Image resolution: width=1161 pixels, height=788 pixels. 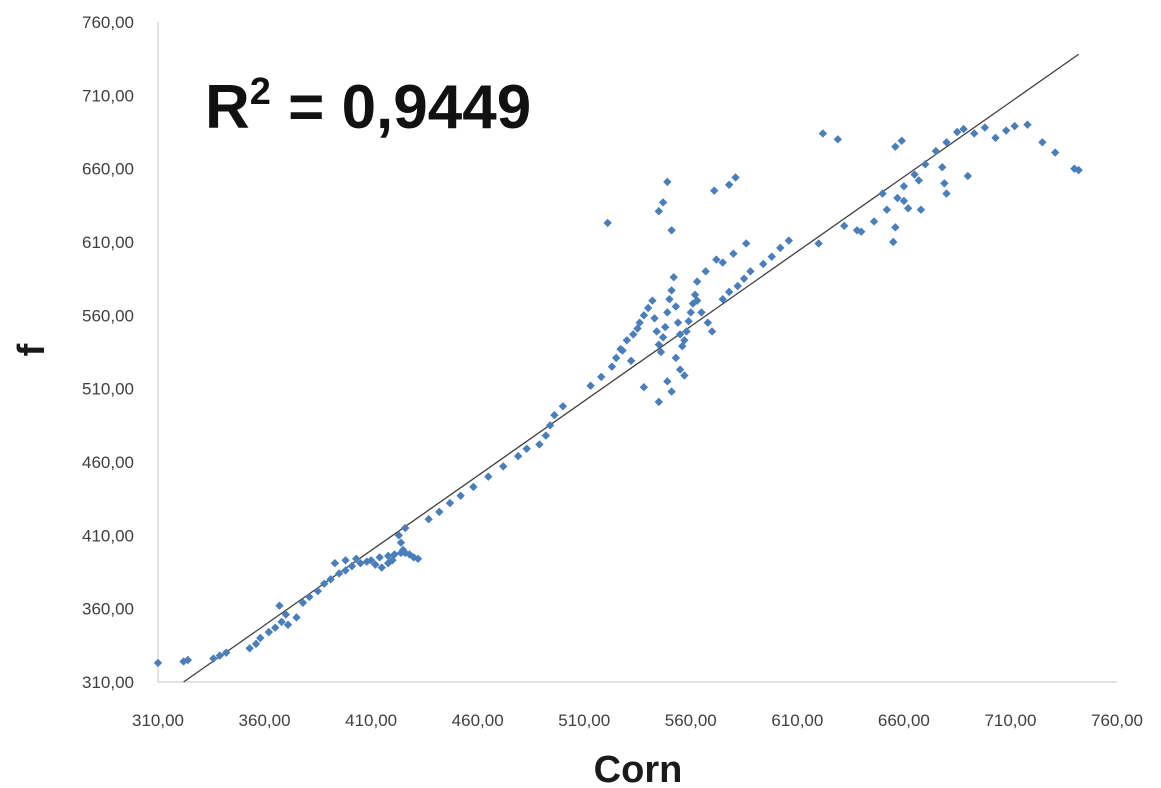 What do you see at coordinates (108, 315) in the screenshot?
I see `y-tick-label: 560,00` at bounding box center [108, 315].